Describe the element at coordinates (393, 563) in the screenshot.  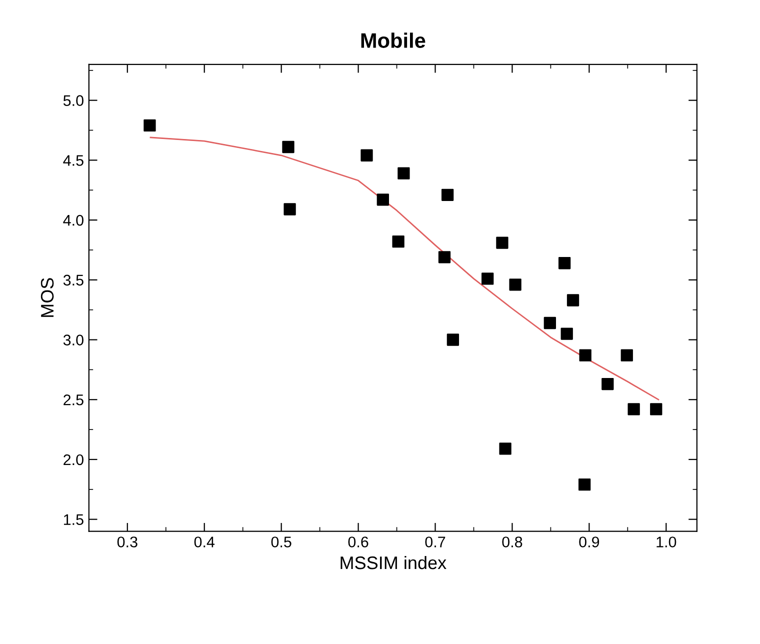
I see `x-axis-title: MSSIM index` at that location.